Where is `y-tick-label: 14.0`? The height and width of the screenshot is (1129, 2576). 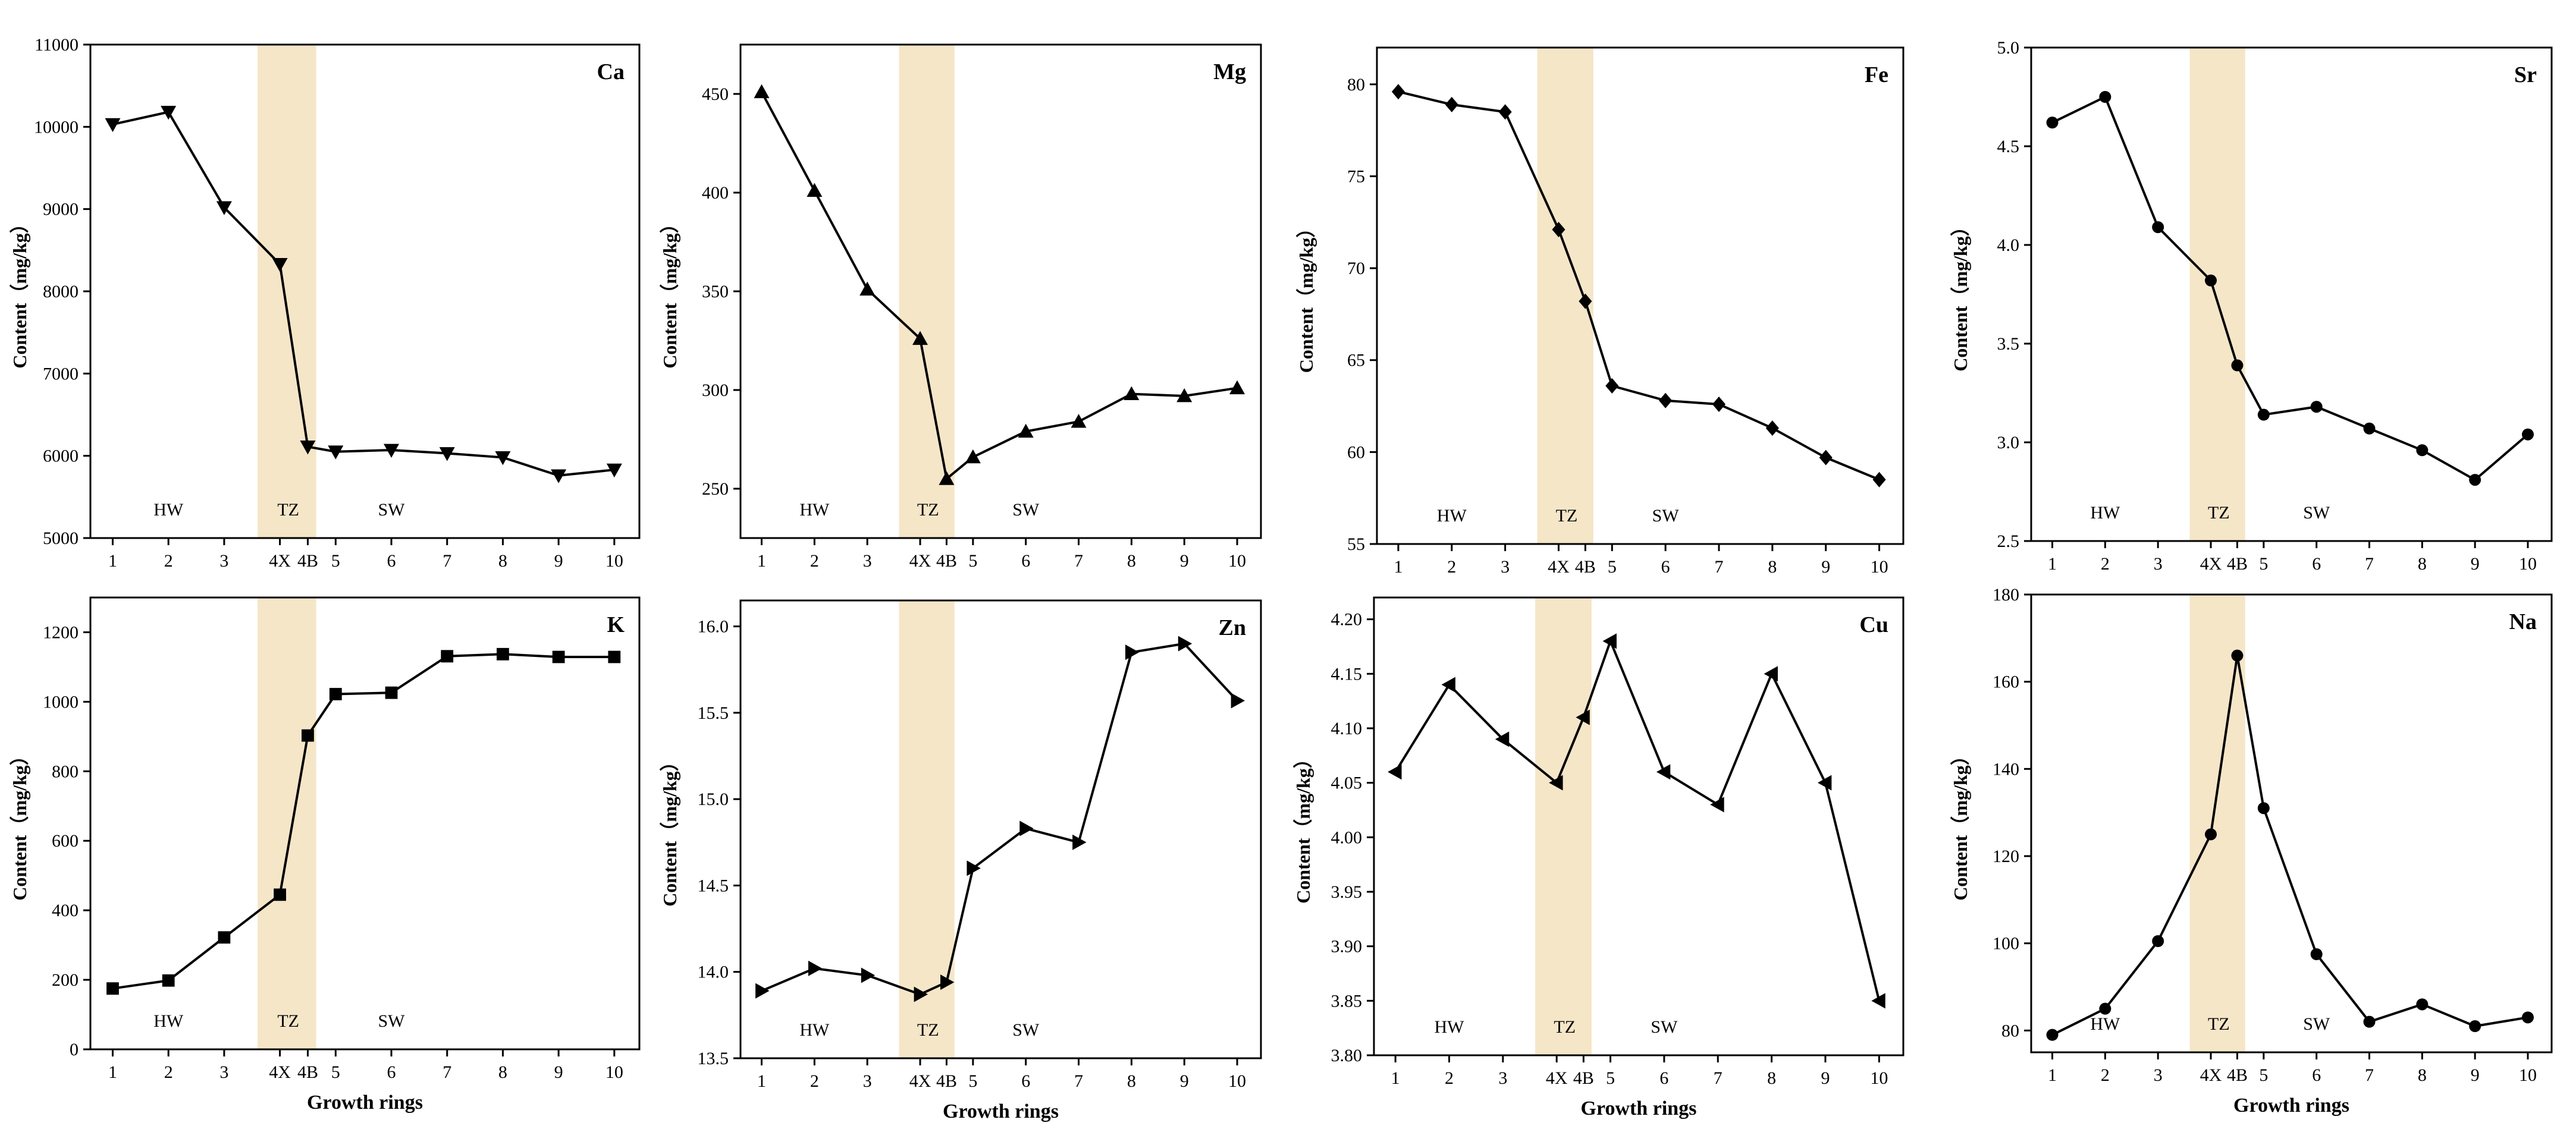
y-tick-label: 14.0 is located at coordinates (713, 972).